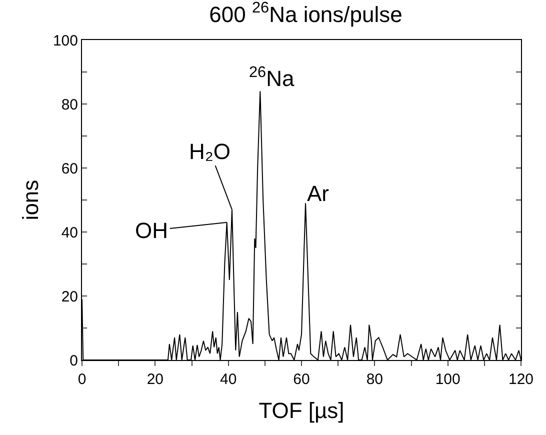  I want to click on x-tick-label: 80, so click(375, 379).